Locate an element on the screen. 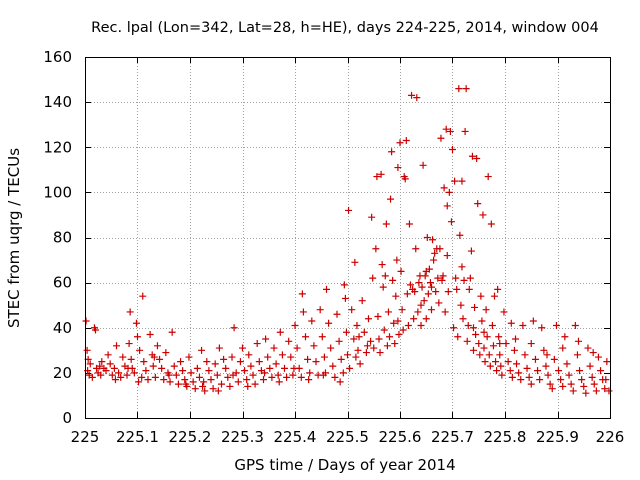  x-tick-label: 225.7 is located at coordinates (452, 437).